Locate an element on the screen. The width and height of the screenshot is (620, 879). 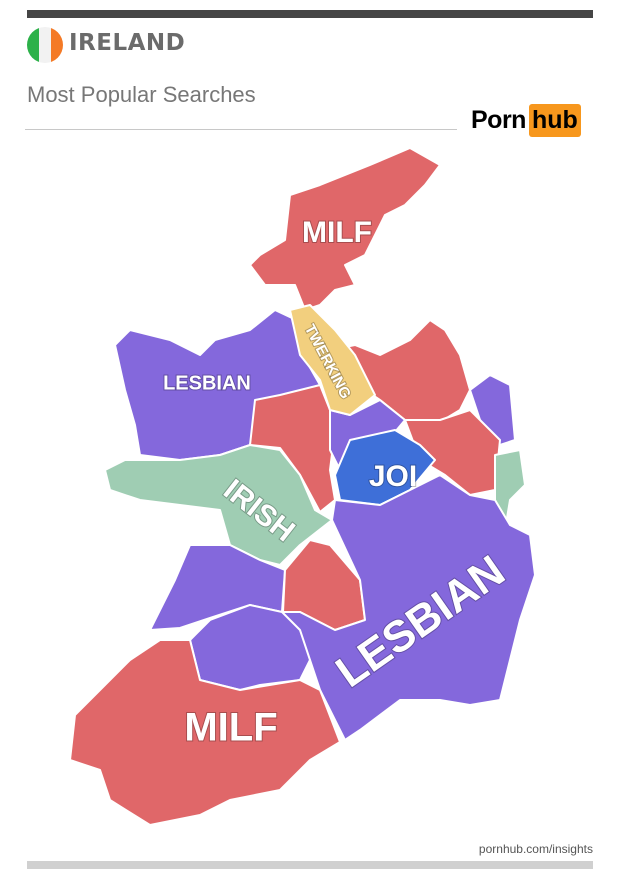
county-region-twerking is located at coordinates (332, 360).